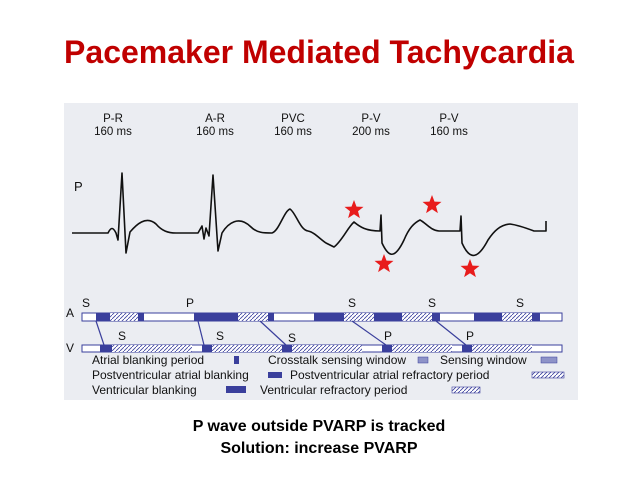 This screenshot has width=638, height=479. I want to click on interval-annotation: P-R 160 ms, so click(113, 125).